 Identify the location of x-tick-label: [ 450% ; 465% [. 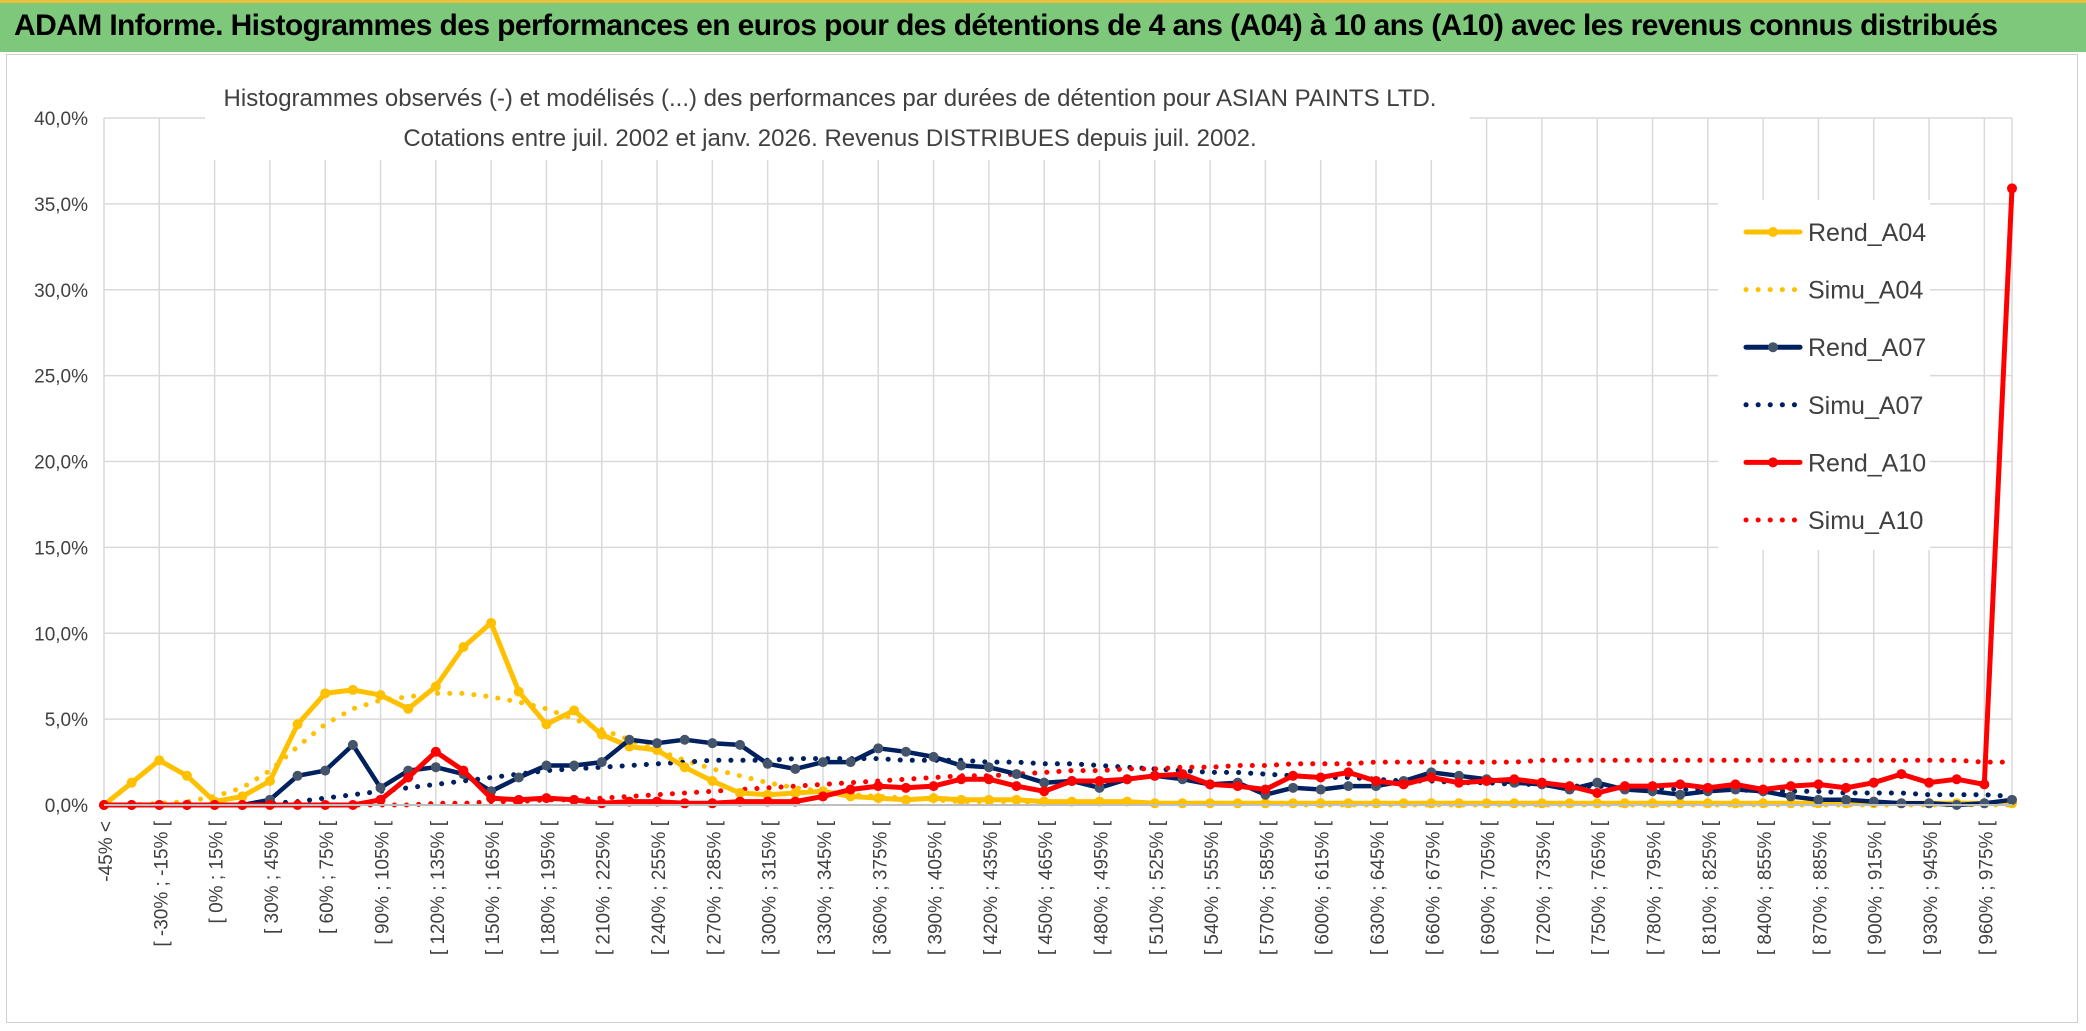
(1046, 887).